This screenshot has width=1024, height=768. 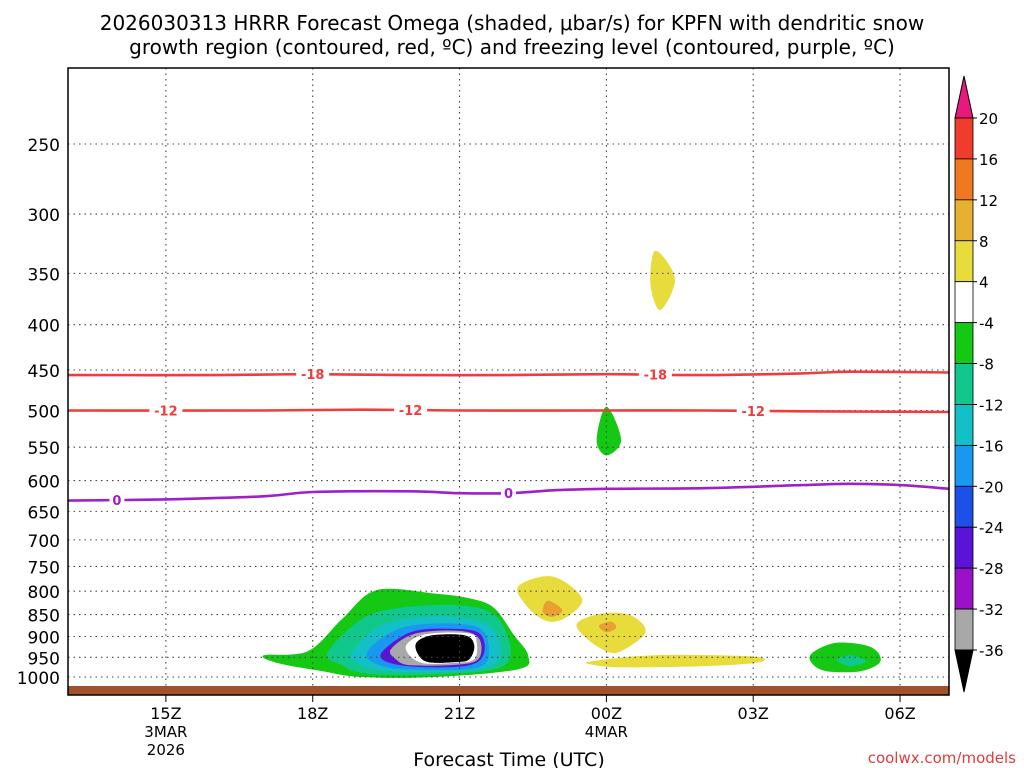 I want to click on y-tick-label: 600, so click(x=44, y=483).